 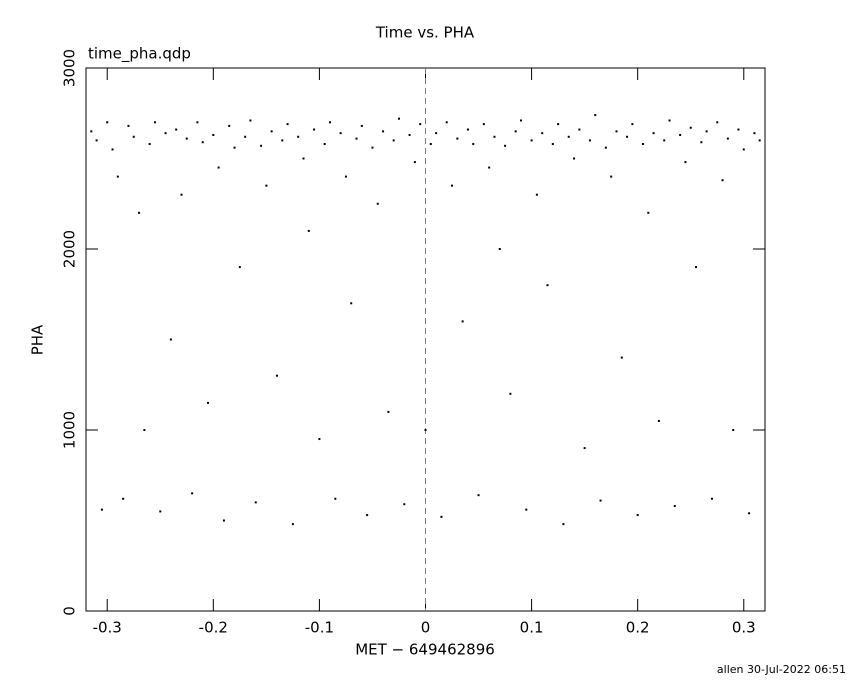 What do you see at coordinates (213, 628) in the screenshot?
I see `x-tick-label: -0.2` at bounding box center [213, 628].